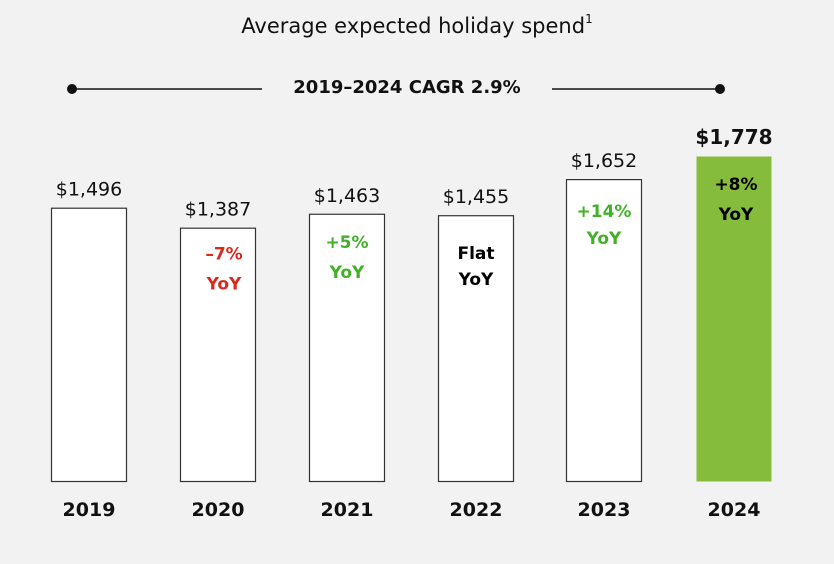  What do you see at coordinates (475, 254) in the screenshot?
I see `yoy-change-2022: Flat` at bounding box center [475, 254].